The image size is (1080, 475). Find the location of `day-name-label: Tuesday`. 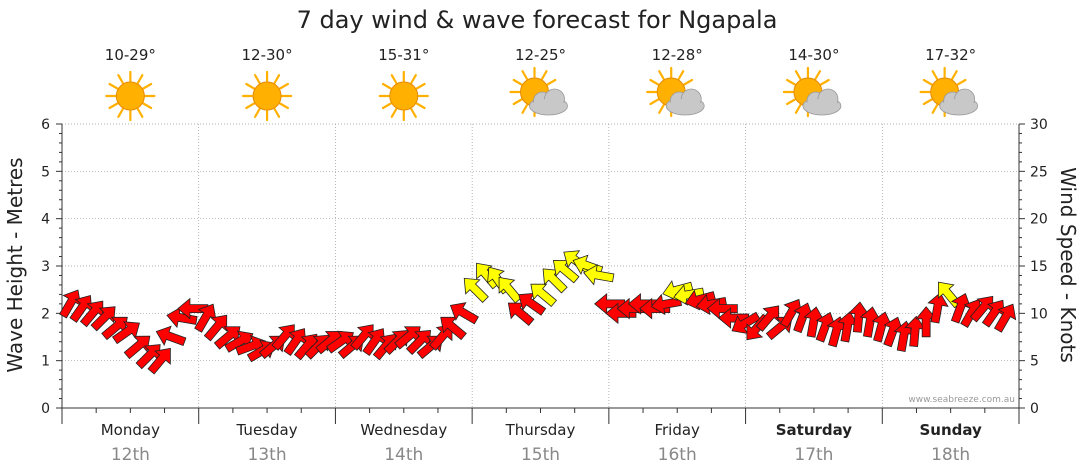

day-name-label: Tuesday is located at coordinates (267, 430).